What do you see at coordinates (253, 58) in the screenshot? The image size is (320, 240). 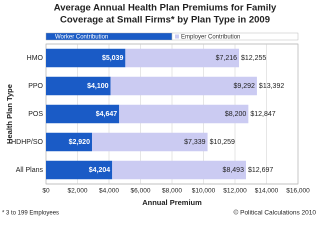 I see `total-label: $12,255` at bounding box center [253, 58].